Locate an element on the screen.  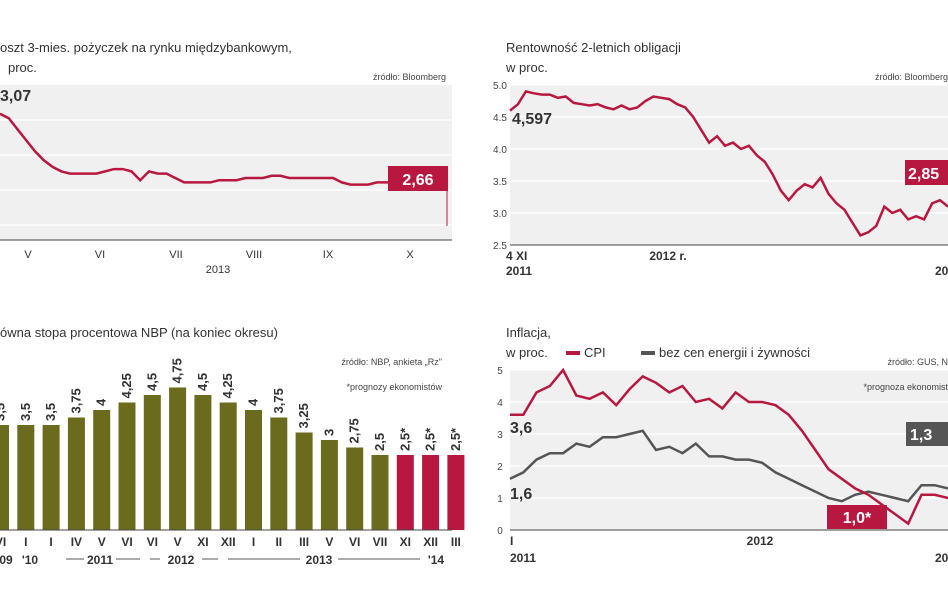
bonds-plot-bg is located at coordinates (729, 165).